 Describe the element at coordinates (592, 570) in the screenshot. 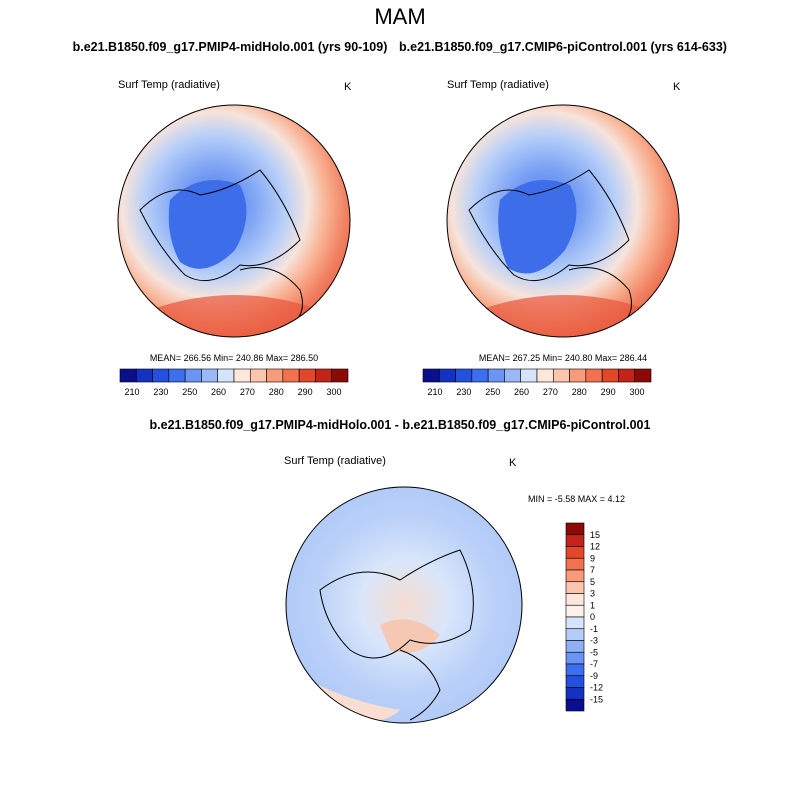

I see `colorbar-label: 7` at that location.